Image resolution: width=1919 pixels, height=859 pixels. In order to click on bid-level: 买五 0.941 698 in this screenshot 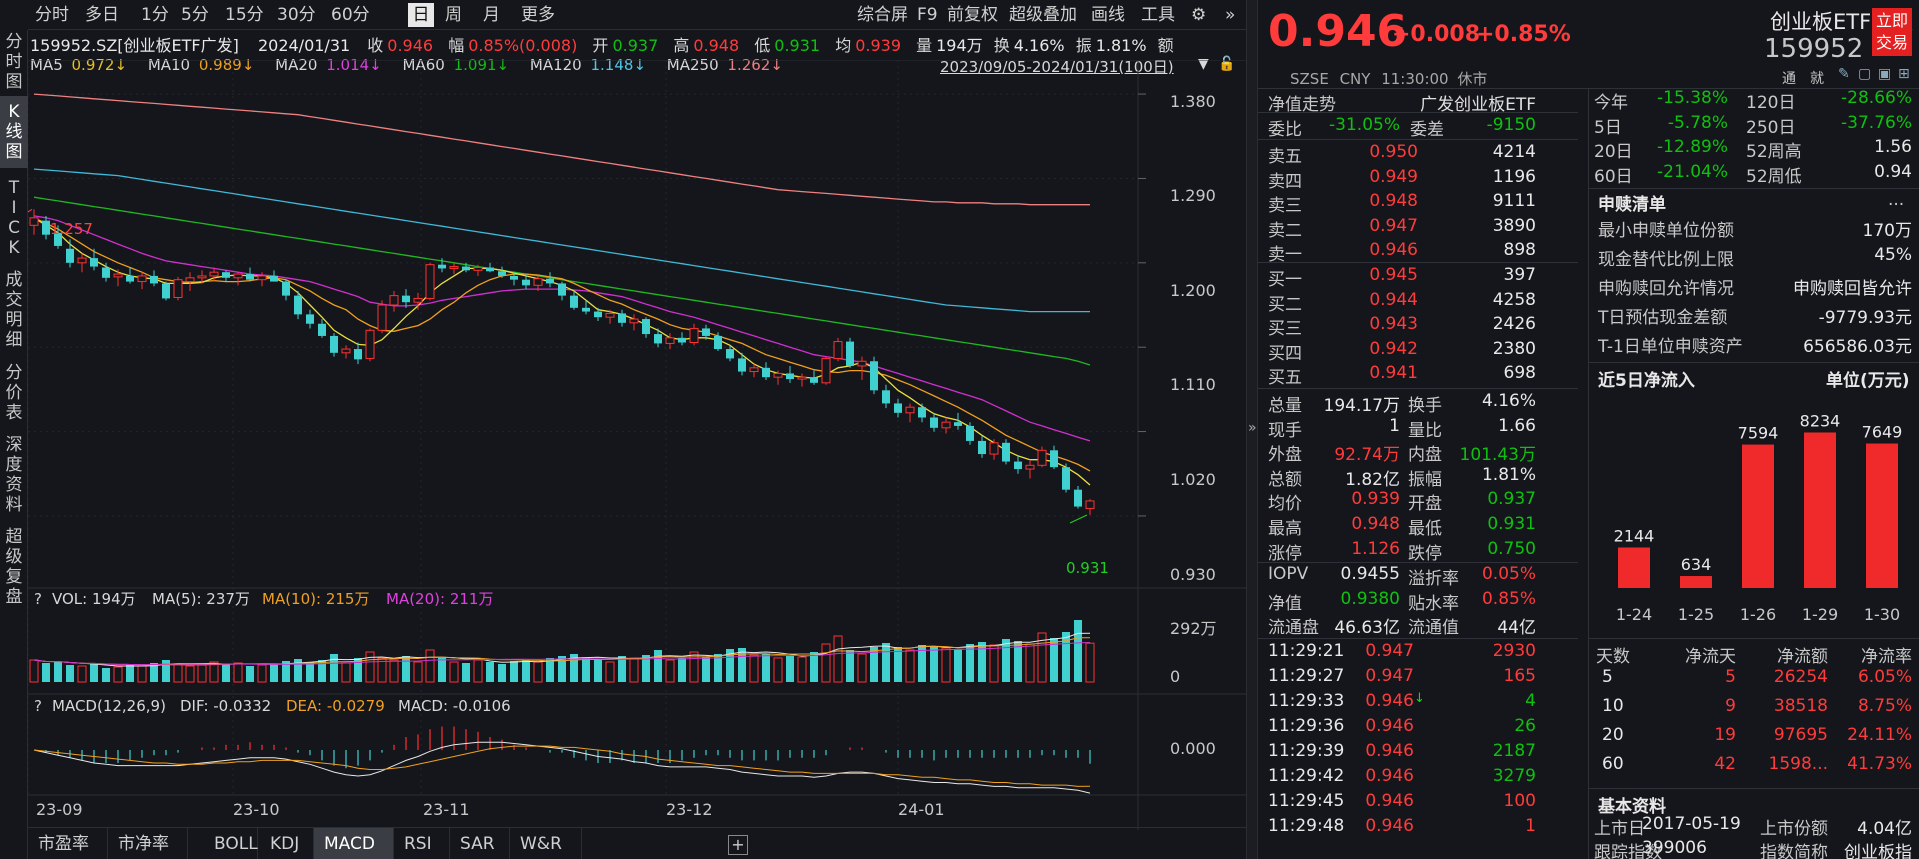, I will do `click(1423, 375)`.